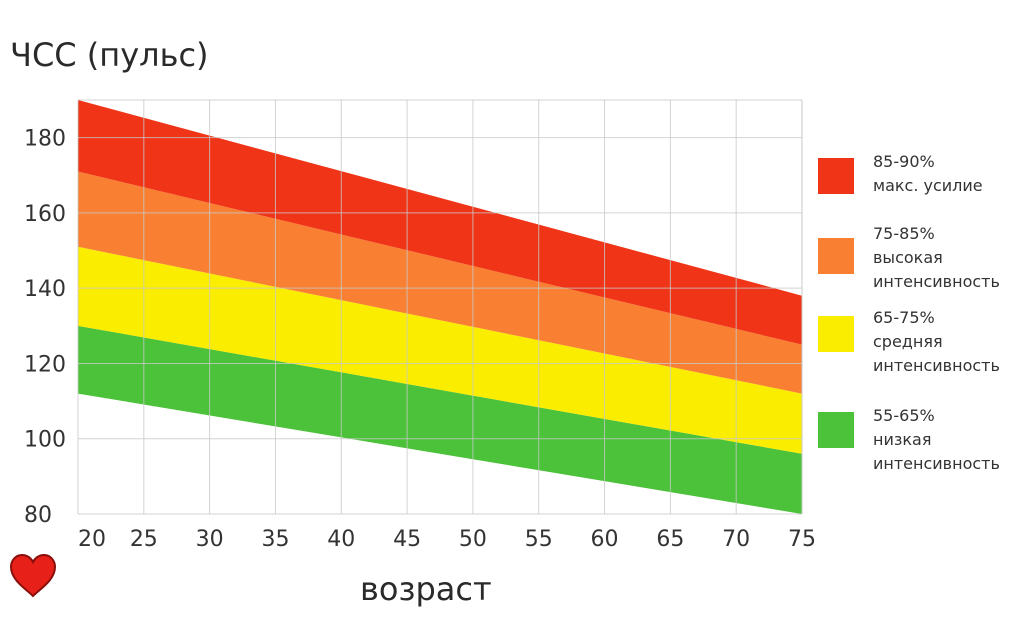 This screenshot has width=1024, height=619. Describe the element at coordinates (936, 341) in the screenshot. I see `legend-label-medium: 65-75% средняя интенсивность` at that location.